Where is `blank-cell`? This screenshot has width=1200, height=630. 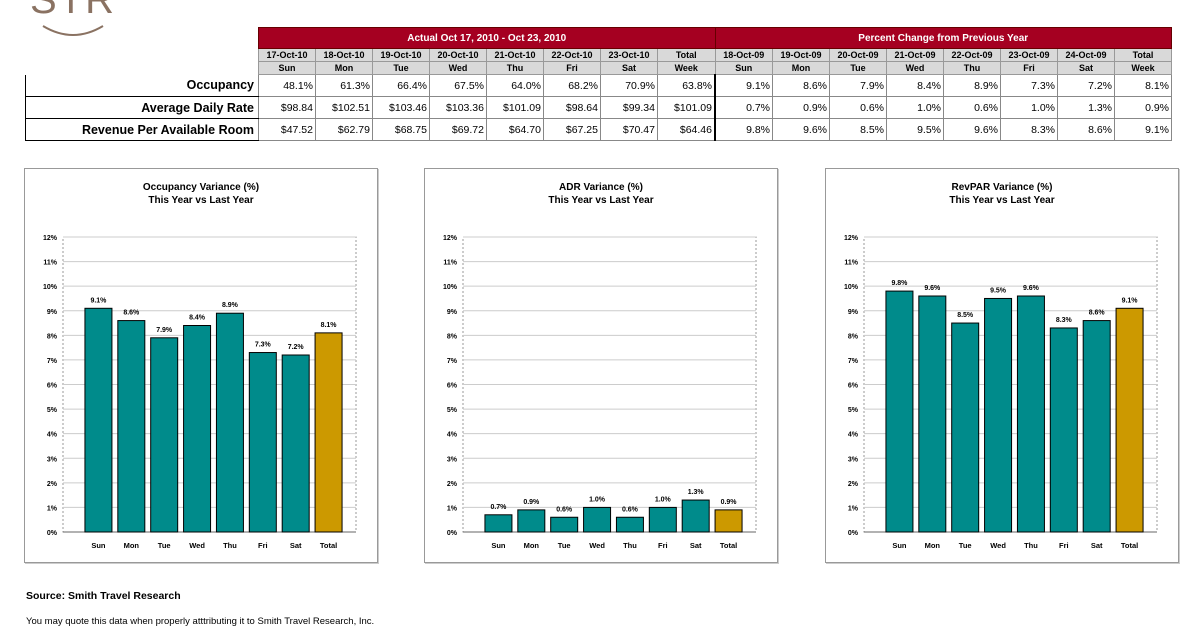 blank-cell is located at coordinates (142, 68).